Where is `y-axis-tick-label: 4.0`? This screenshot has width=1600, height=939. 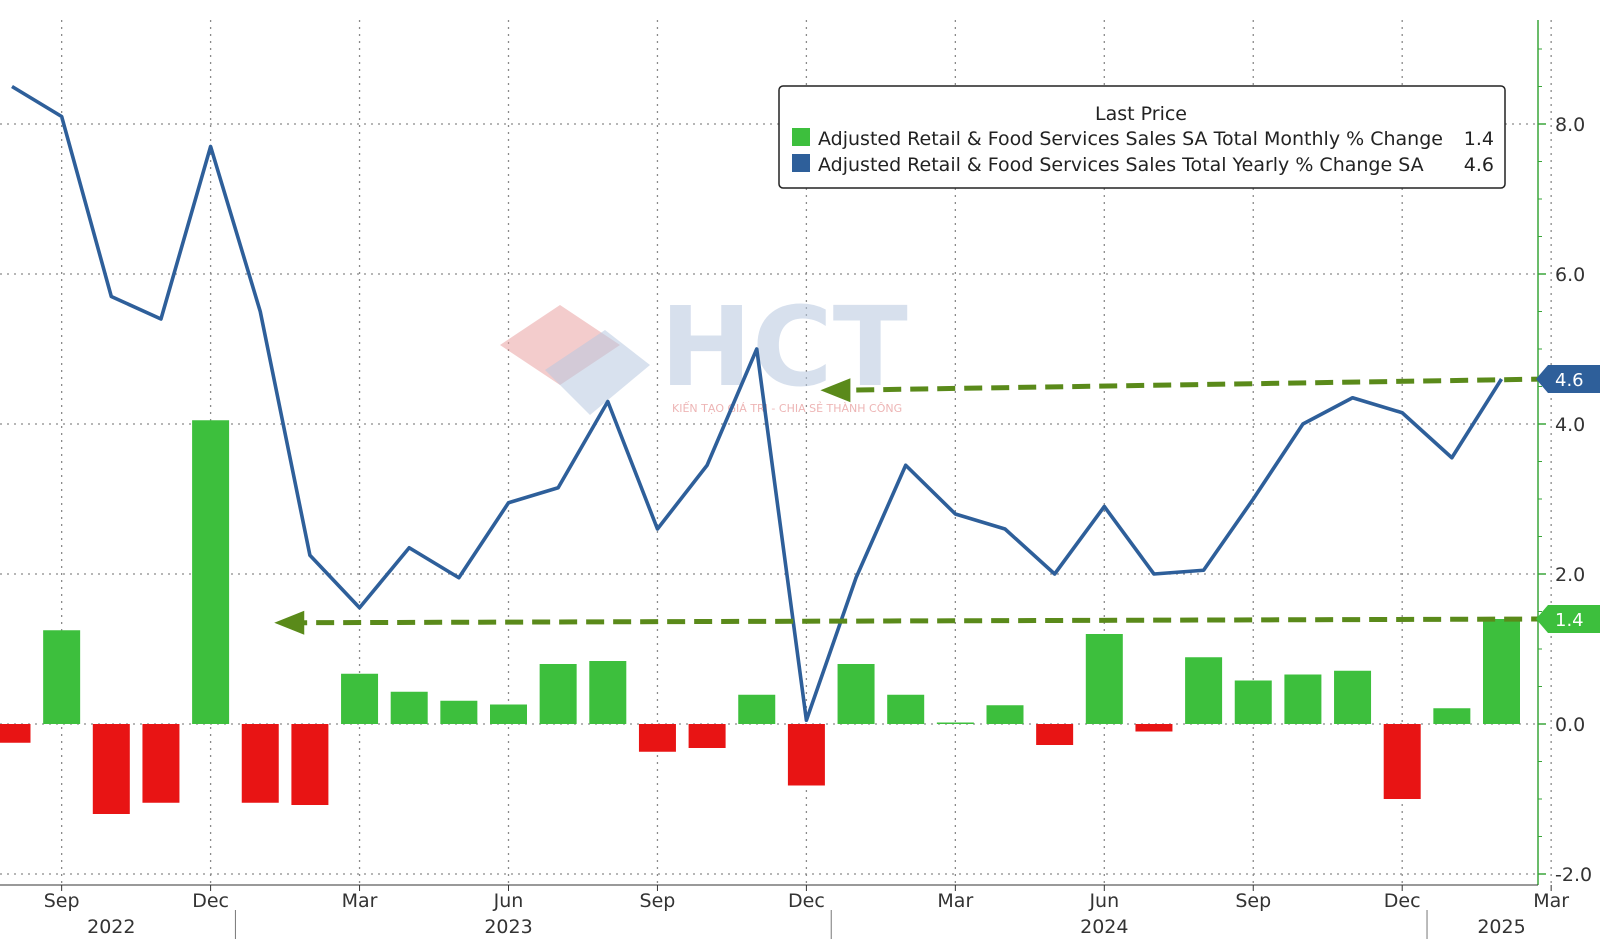 y-axis-tick-label: 4.0 is located at coordinates (1570, 425).